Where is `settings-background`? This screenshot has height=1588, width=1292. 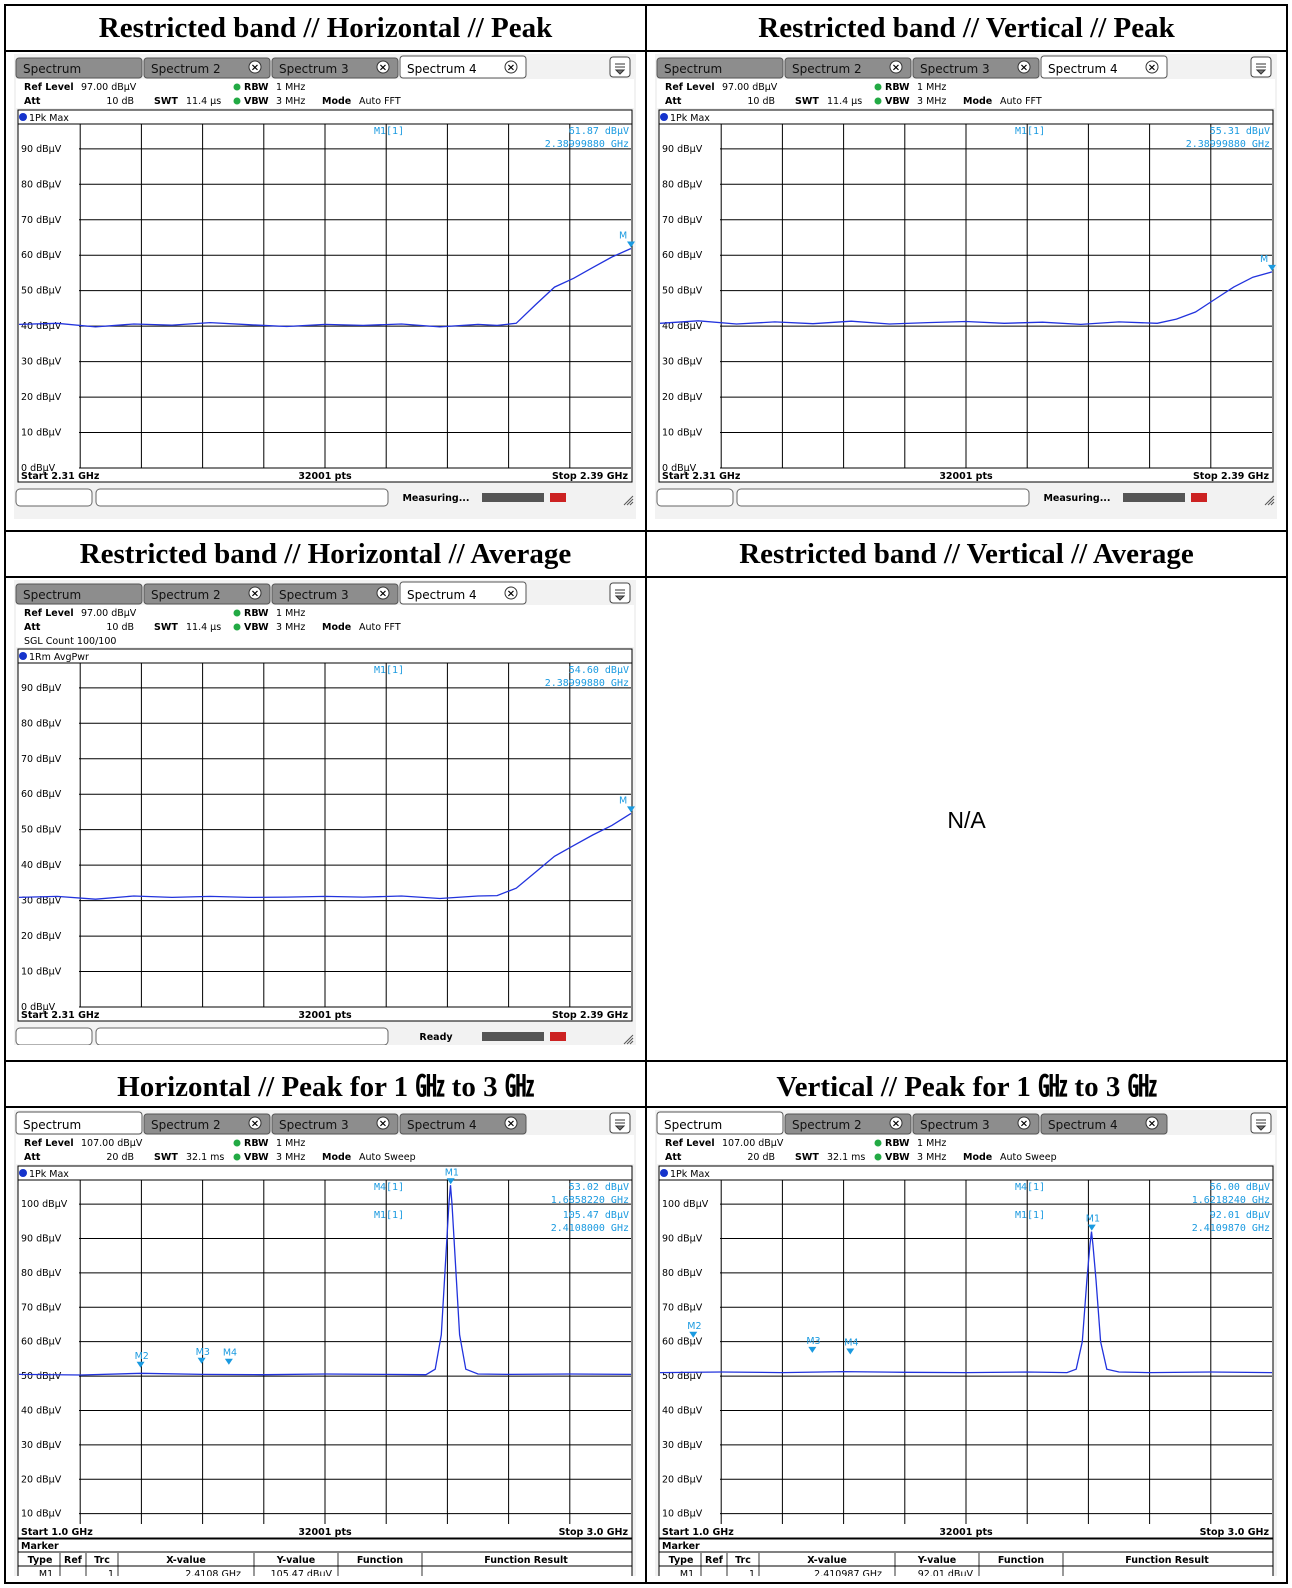 settings-background is located at coordinates (325, 93).